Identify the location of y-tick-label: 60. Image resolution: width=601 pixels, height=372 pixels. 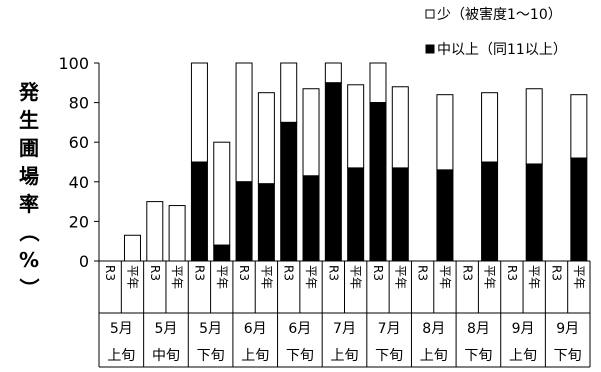
(79, 142).